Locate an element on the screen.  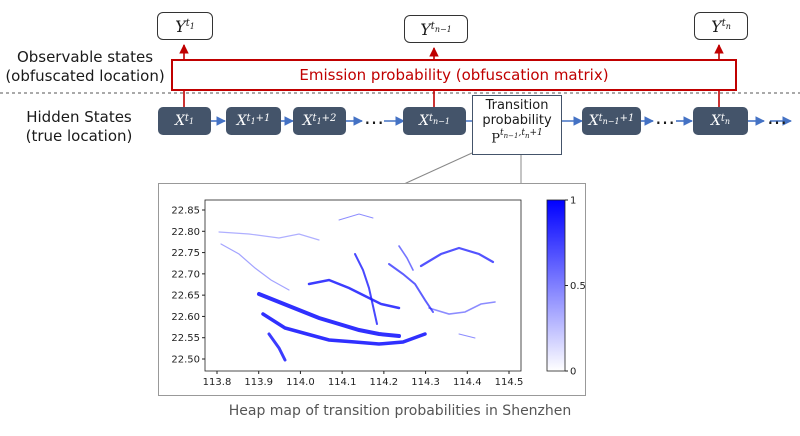
colorbar is located at coordinates (556, 285).